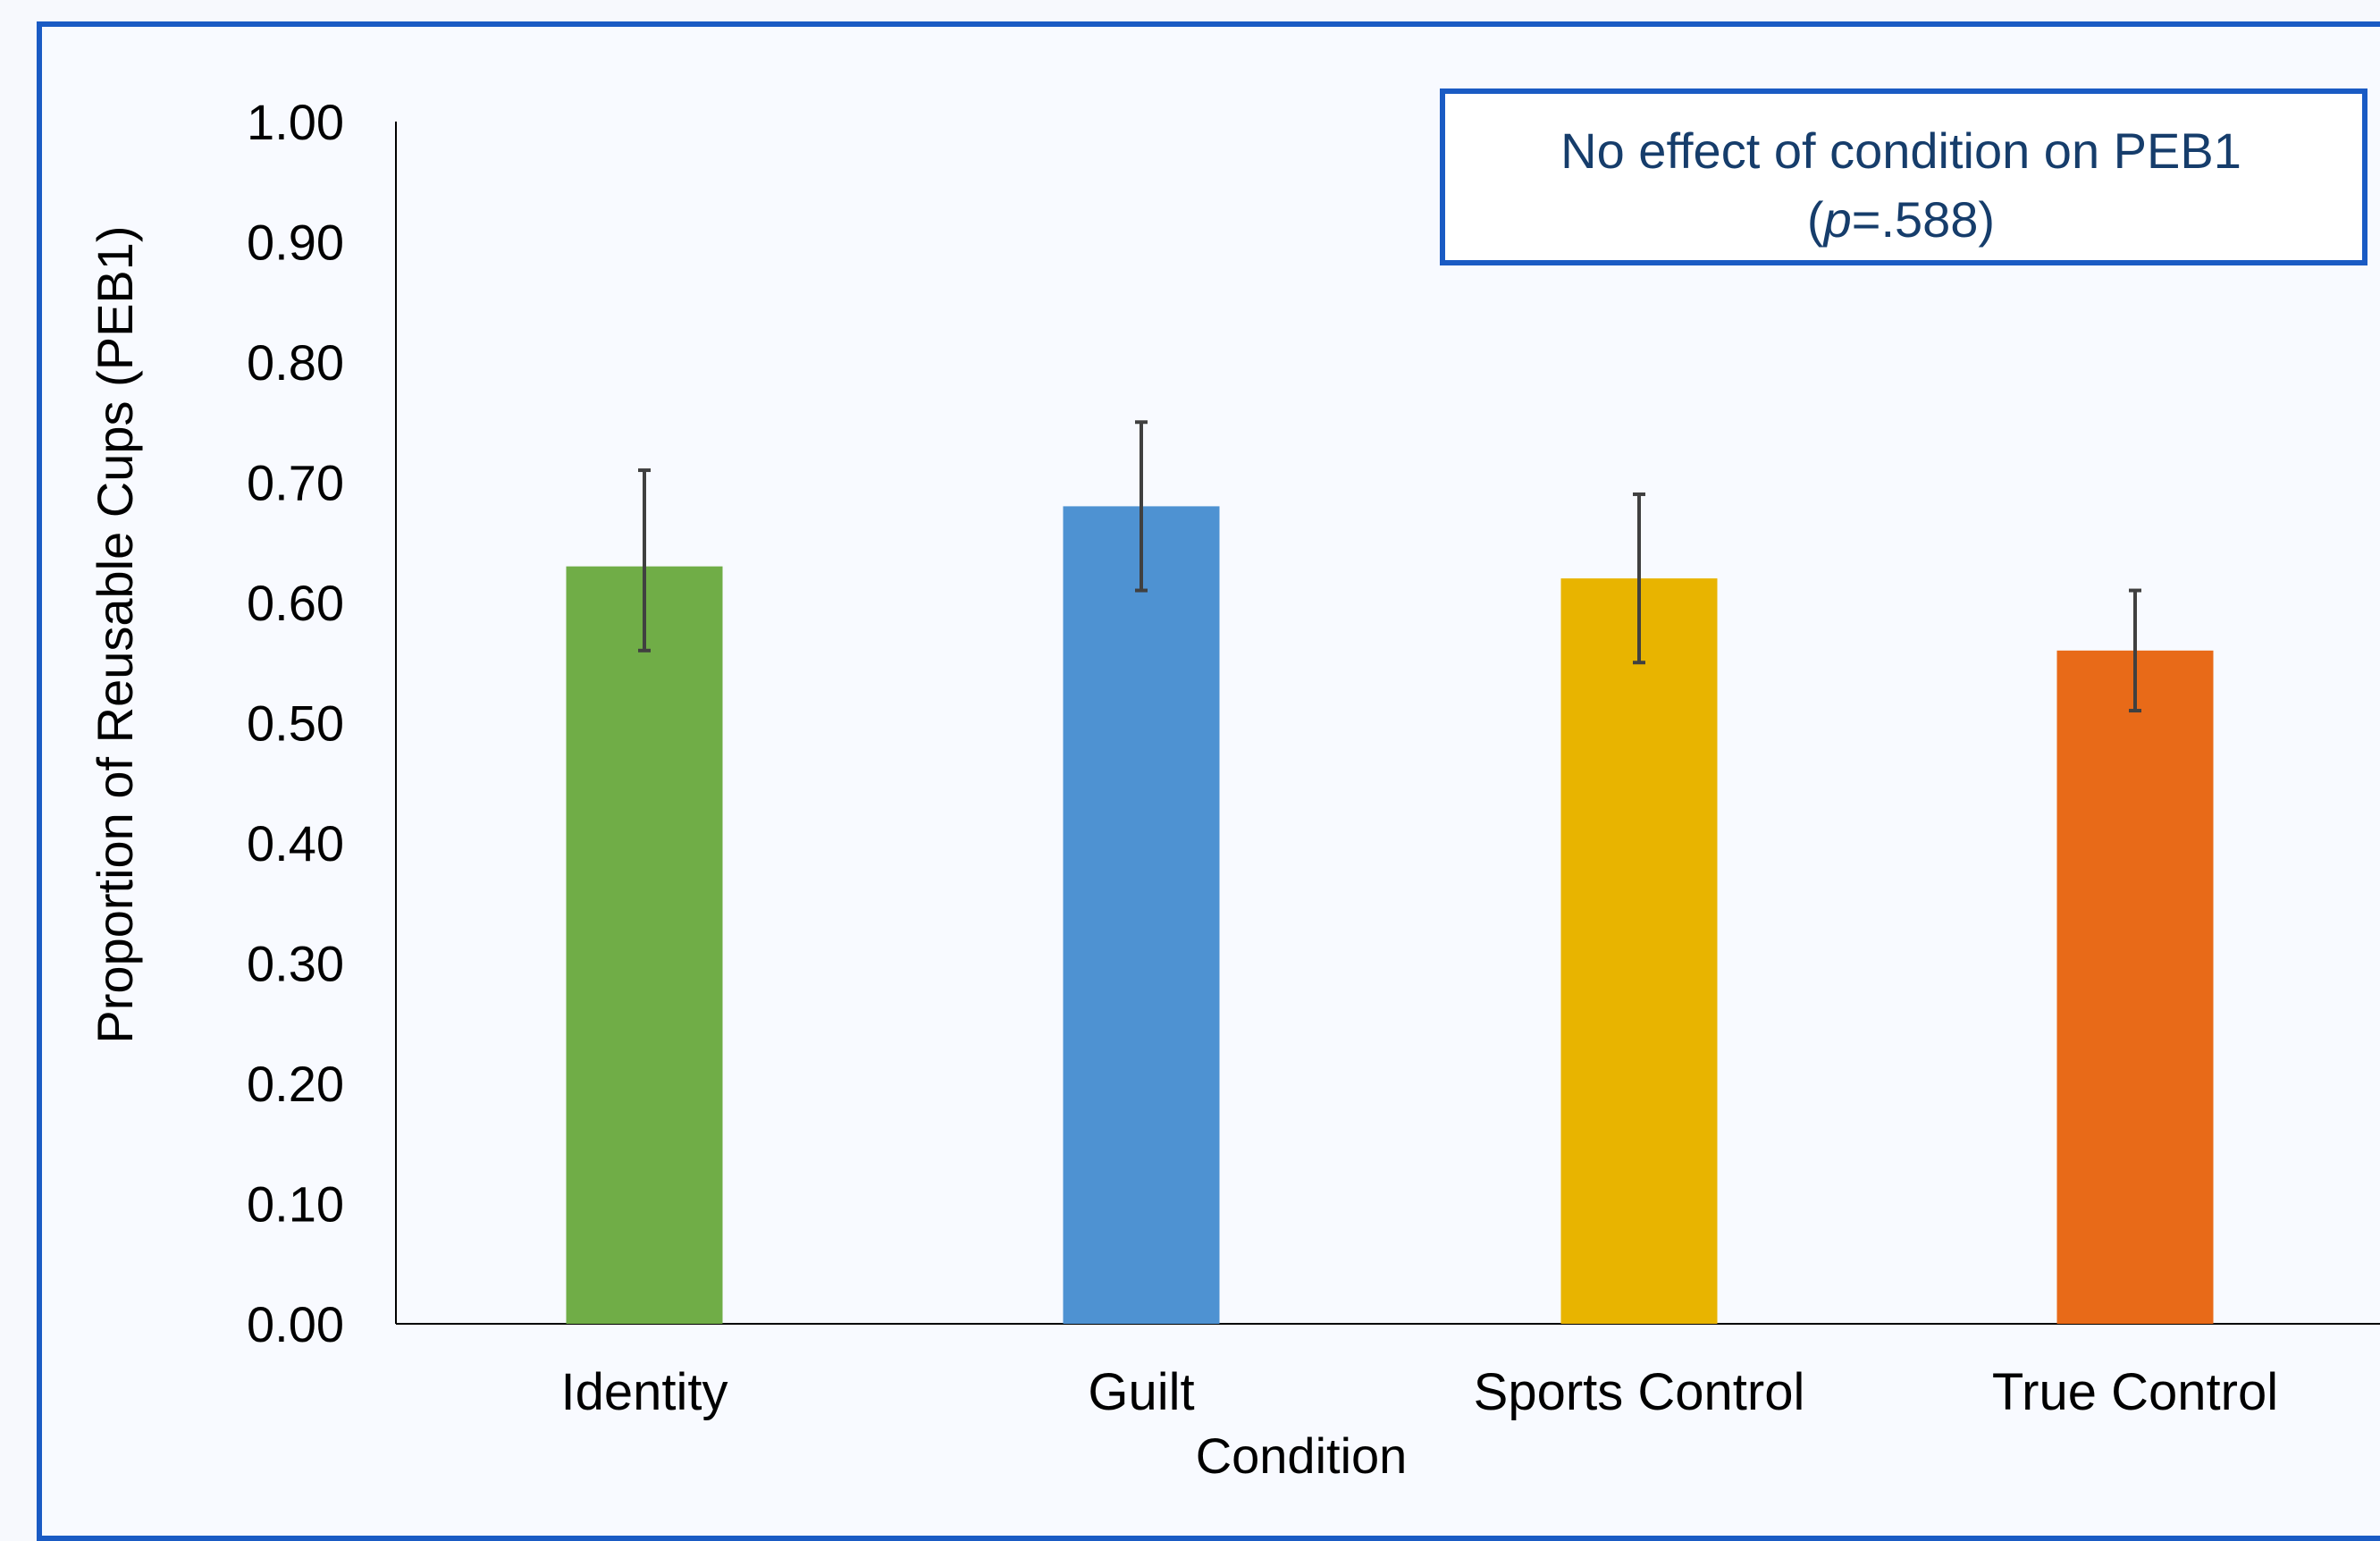 The image size is (2380, 1541). Describe the element at coordinates (1837, 219) in the screenshot. I see `annotation-p-italic: p` at that location.